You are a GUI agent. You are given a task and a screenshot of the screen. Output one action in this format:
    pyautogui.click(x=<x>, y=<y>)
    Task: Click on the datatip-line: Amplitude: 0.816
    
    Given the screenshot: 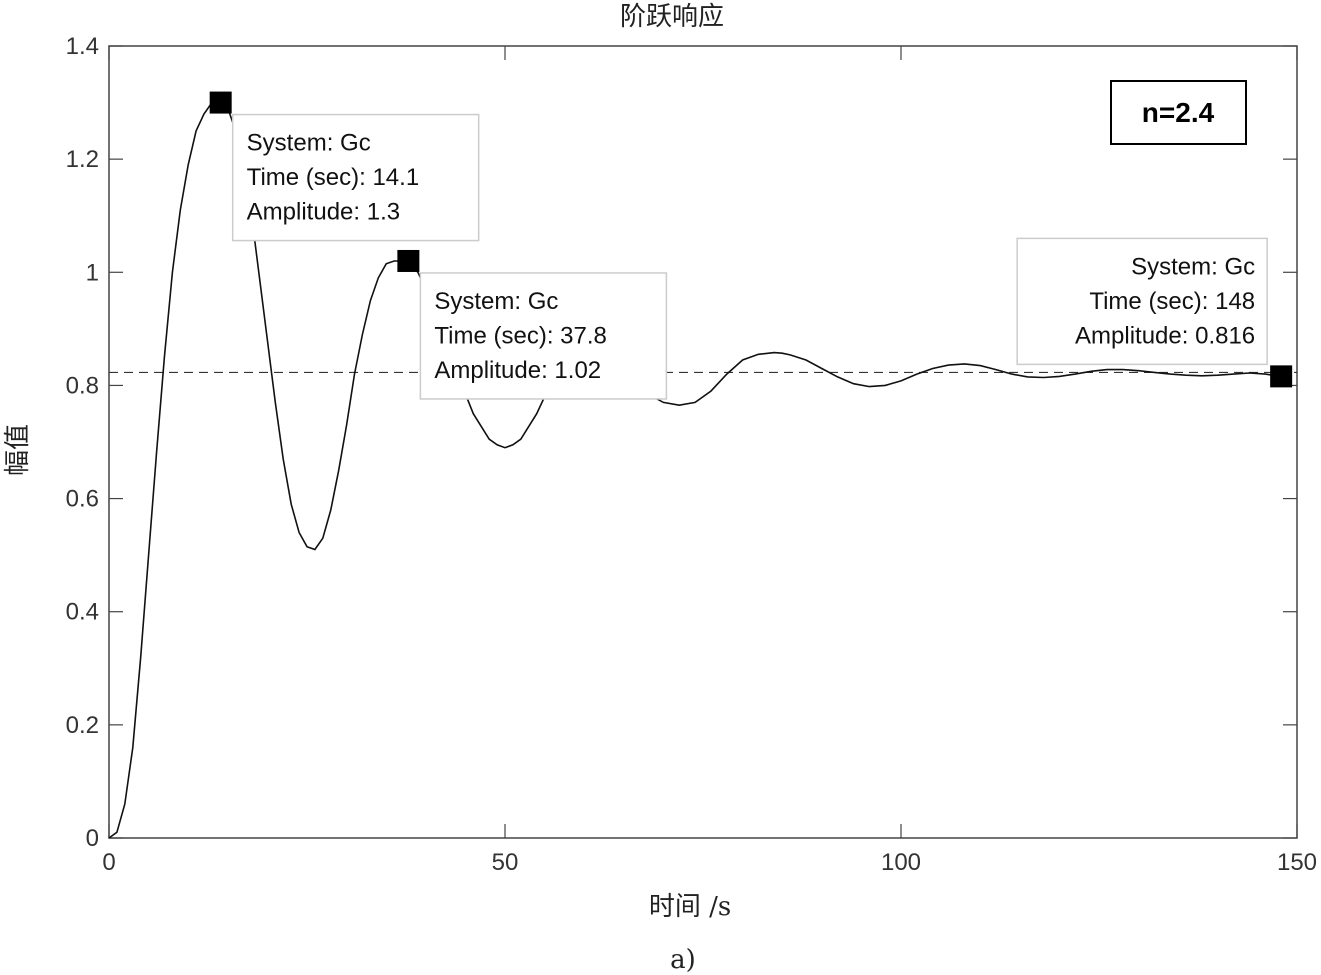 What is the action you would take?
    pyautogui.click(x=1165, y=335)
    